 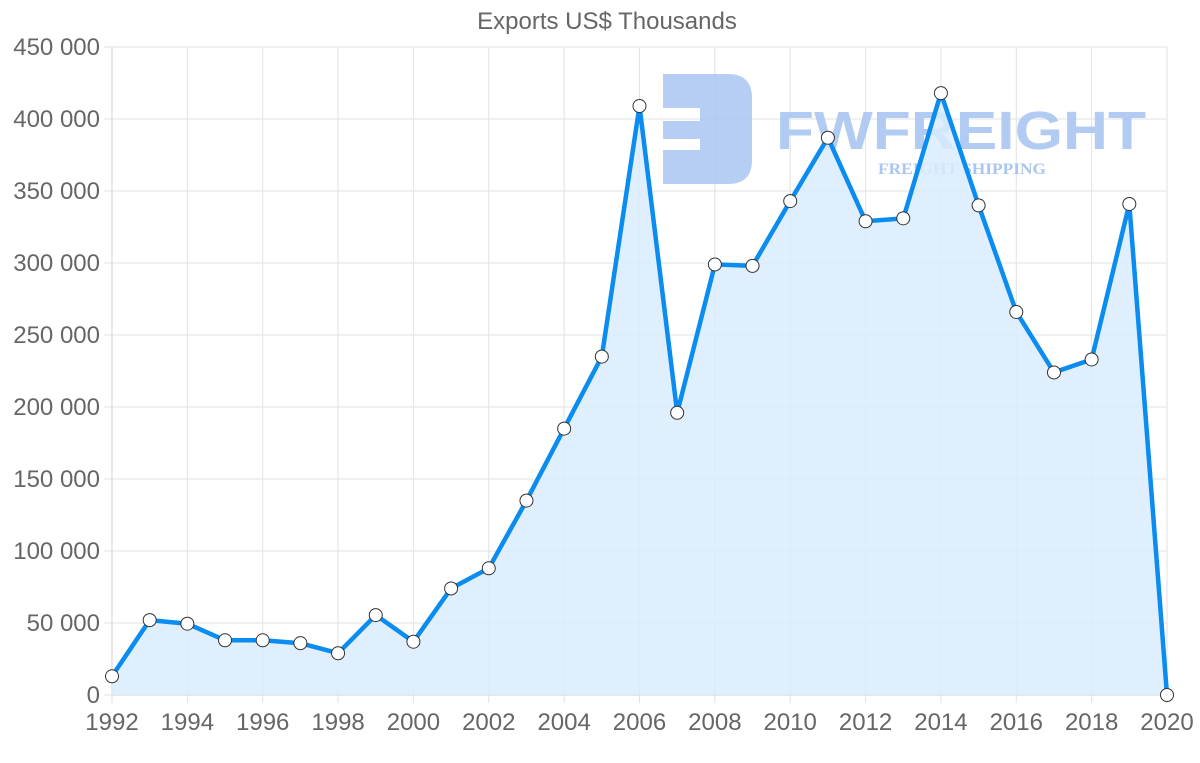 What do you see at coordinates (904, 129) in the screenshot?
I see `watermark-logo: FWFREIGHT FREIGHT SHIPPING` at bounding box center [904, 129].